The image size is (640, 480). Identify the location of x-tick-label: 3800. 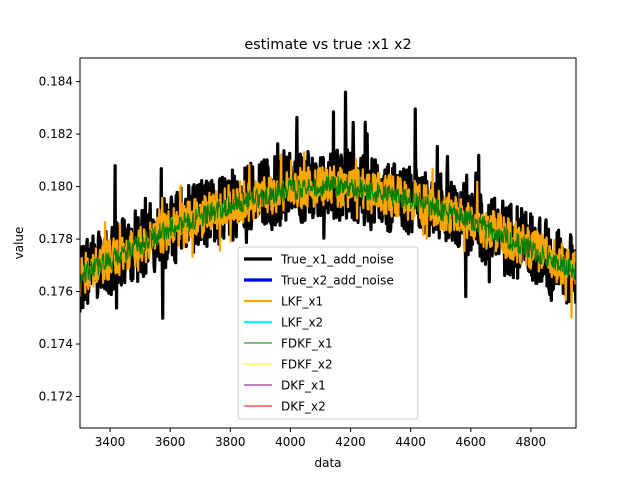
(230, 442).